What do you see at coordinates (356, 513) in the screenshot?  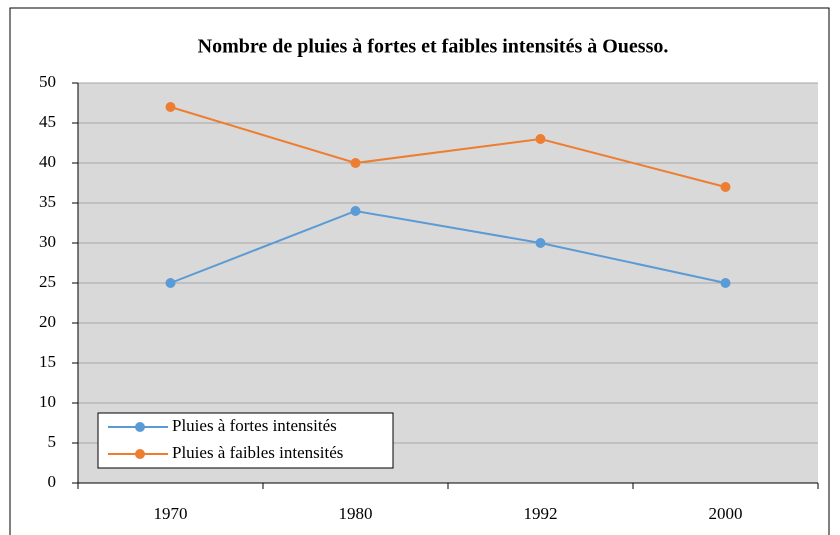 I see `x-tick-label: 1980` at bounding box center [356, 513].